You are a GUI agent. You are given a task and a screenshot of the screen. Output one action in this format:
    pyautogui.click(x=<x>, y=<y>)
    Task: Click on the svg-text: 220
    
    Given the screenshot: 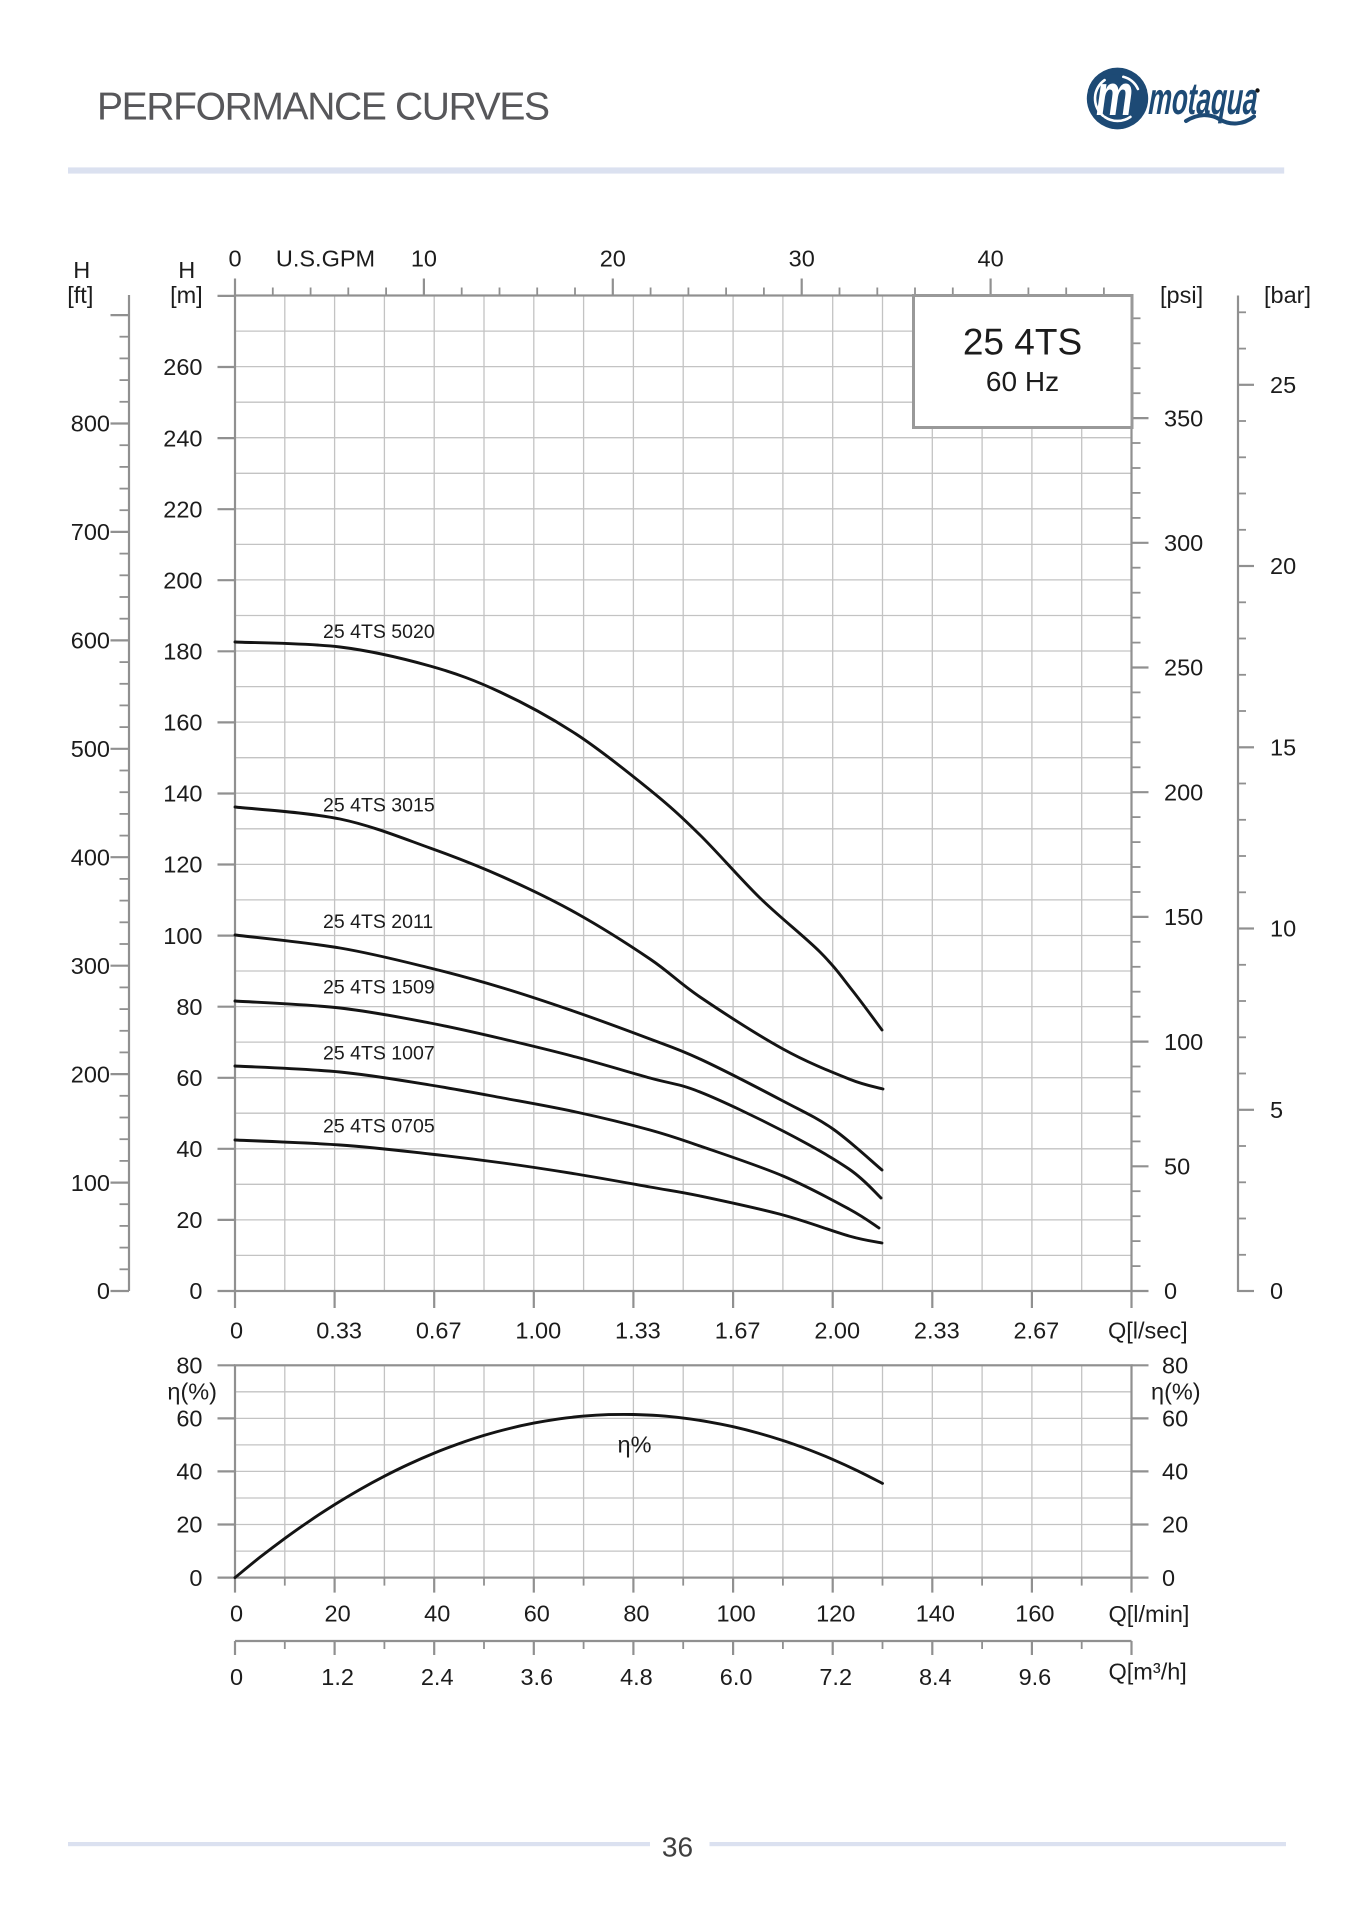 What is the action you would take?
    pyautogui.click(x=182, y=509)
    